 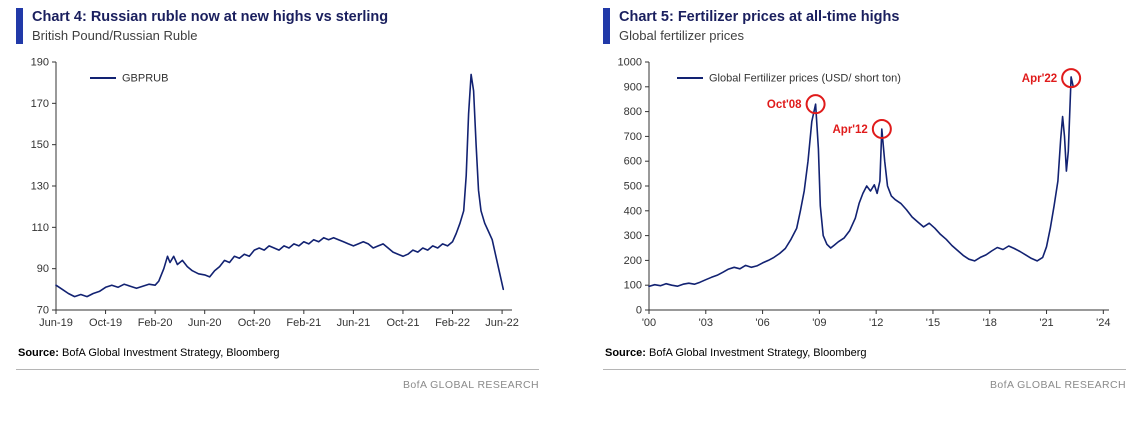 What do you see at coordinates (1046, 323) in the screenshot?
I see `svg-text: '21` at bounding box center [1046, 323].